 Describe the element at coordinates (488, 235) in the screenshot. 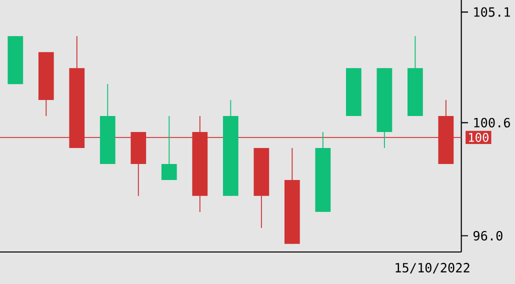

I see `y-tick-label: 96.0` at that location.